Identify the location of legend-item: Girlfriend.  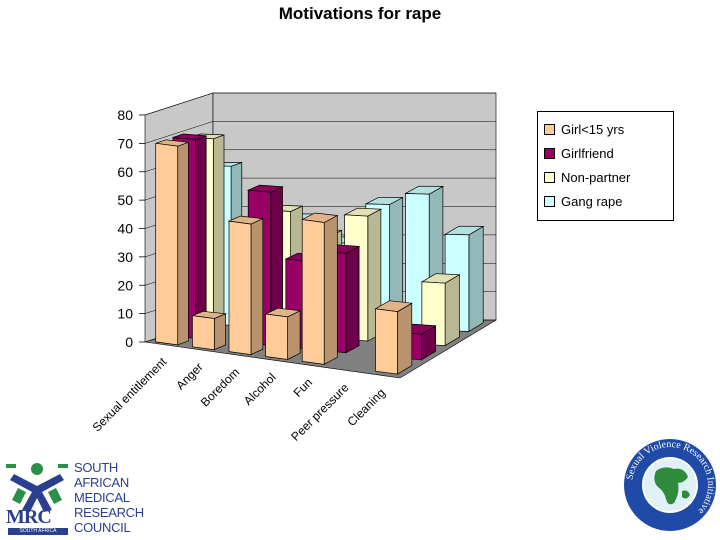
(605, 153).